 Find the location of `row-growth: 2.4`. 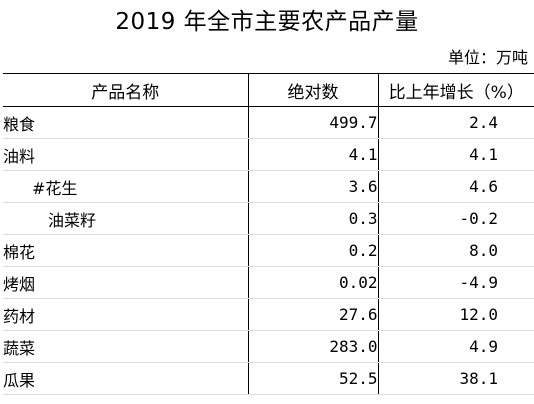

row-growth: 2.4 is located at coordinates (455, 122).